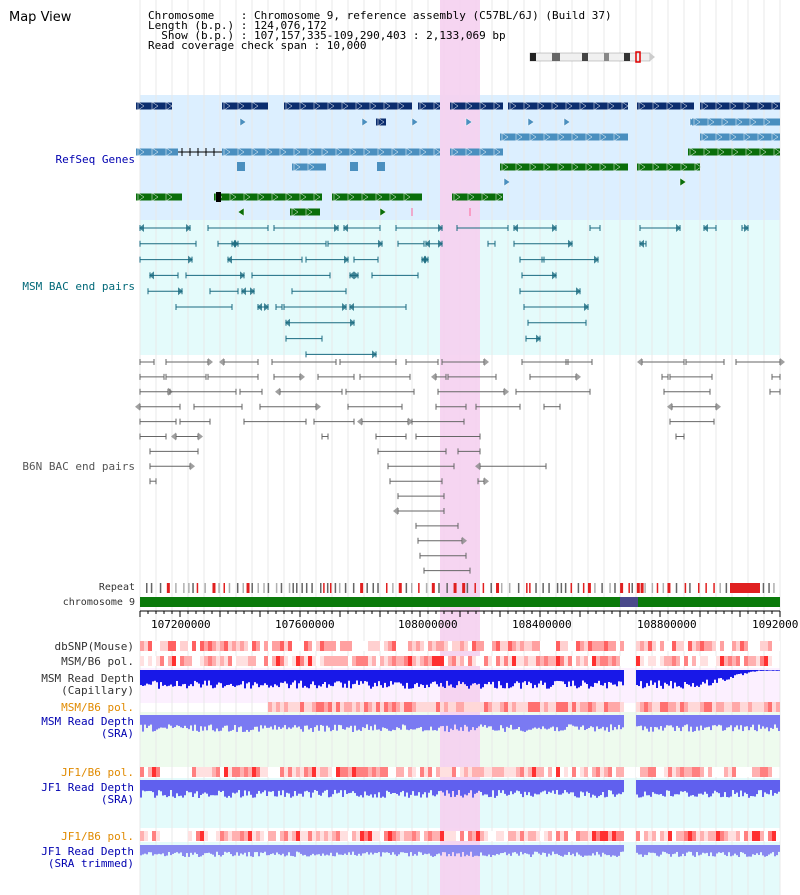 This screenshot has width=800, height=895. I want to click on refseq-gene-track, so click(458, 159).